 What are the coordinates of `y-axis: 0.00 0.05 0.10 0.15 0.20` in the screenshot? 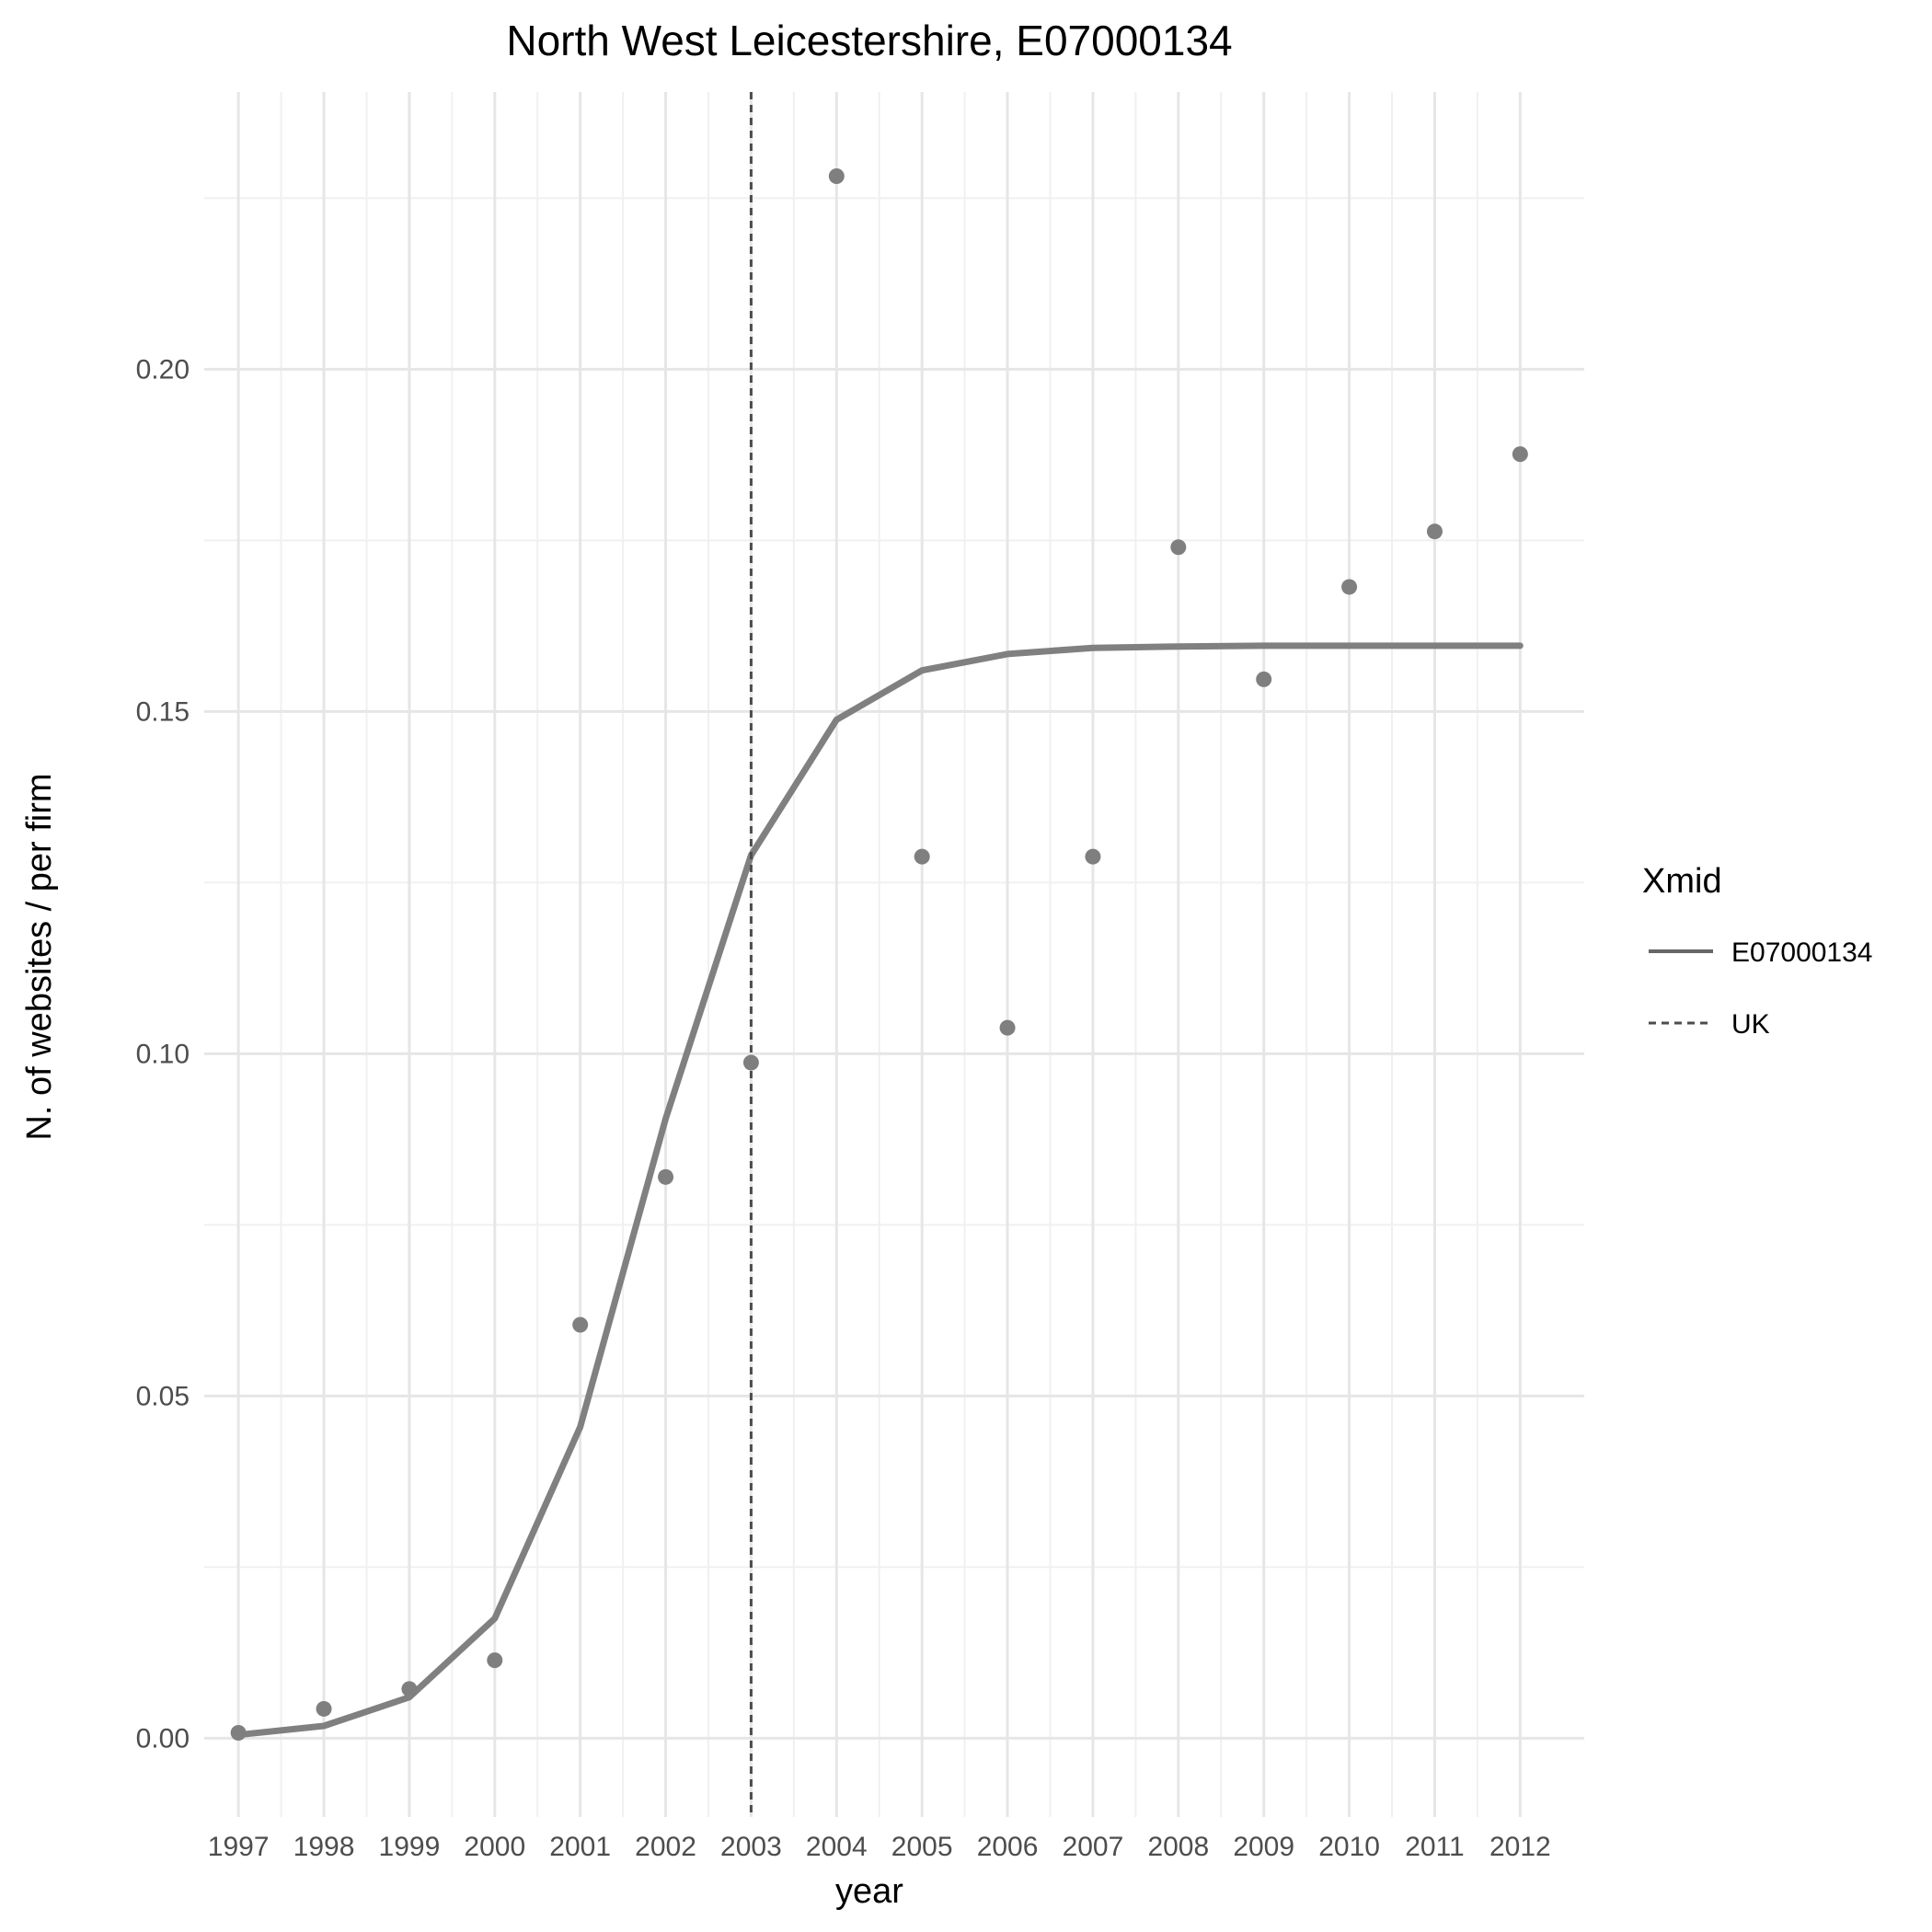 It's located at (163, 1054).